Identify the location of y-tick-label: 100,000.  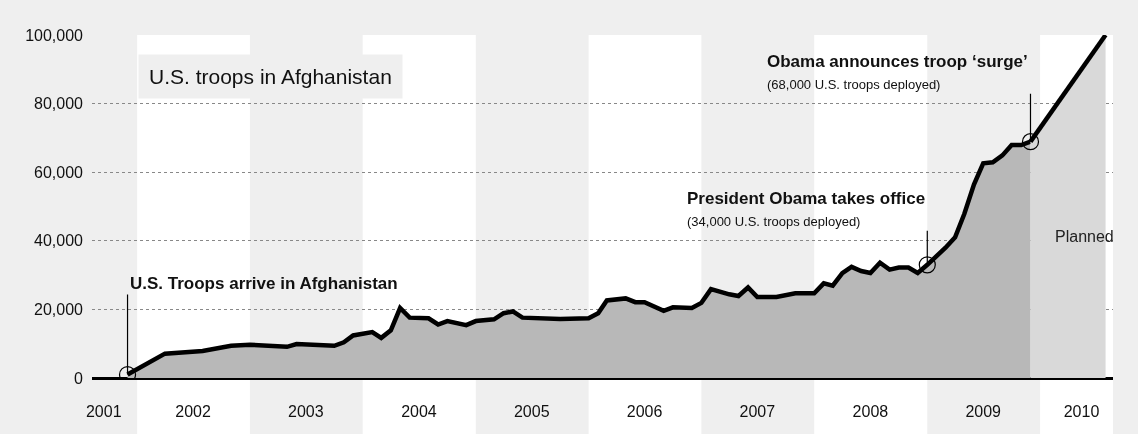
(54, 35).